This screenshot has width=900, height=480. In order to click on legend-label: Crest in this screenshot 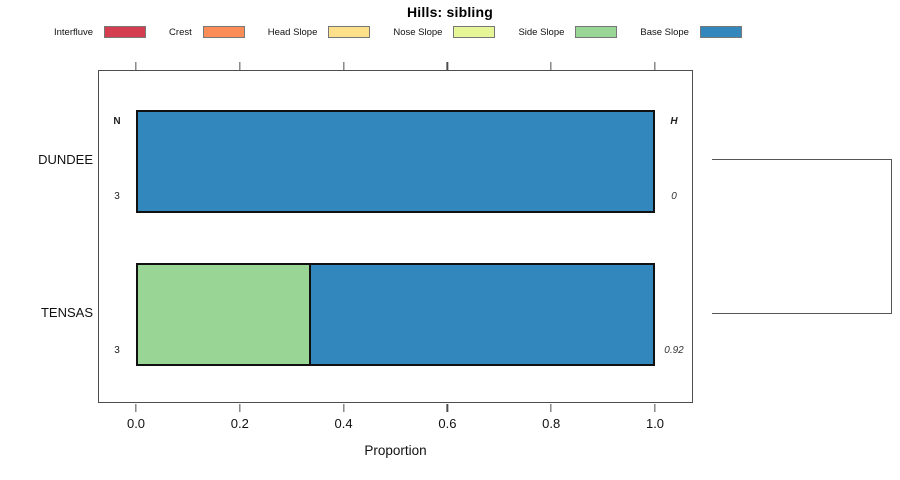, I will do `click(180, 32)`.